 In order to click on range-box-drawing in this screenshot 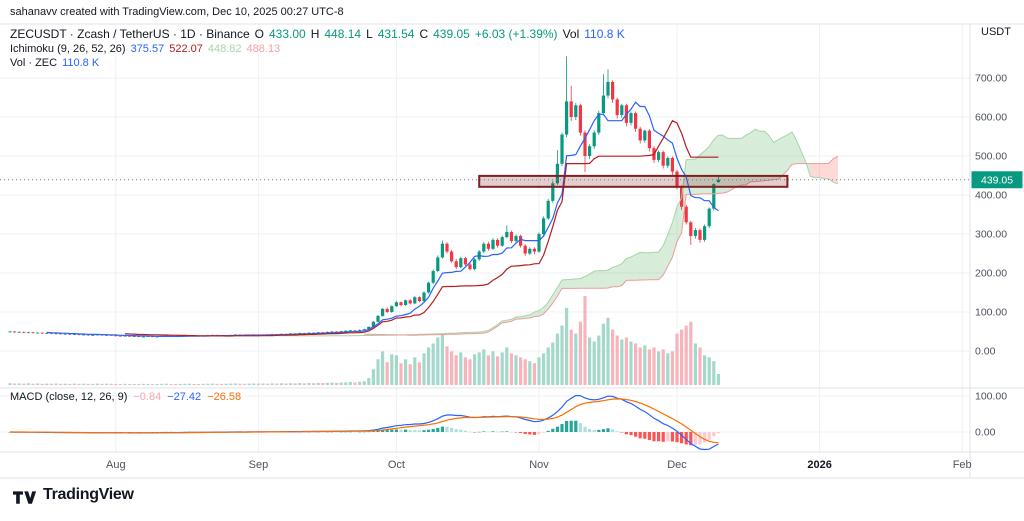, I will do `click(633, 181)`.